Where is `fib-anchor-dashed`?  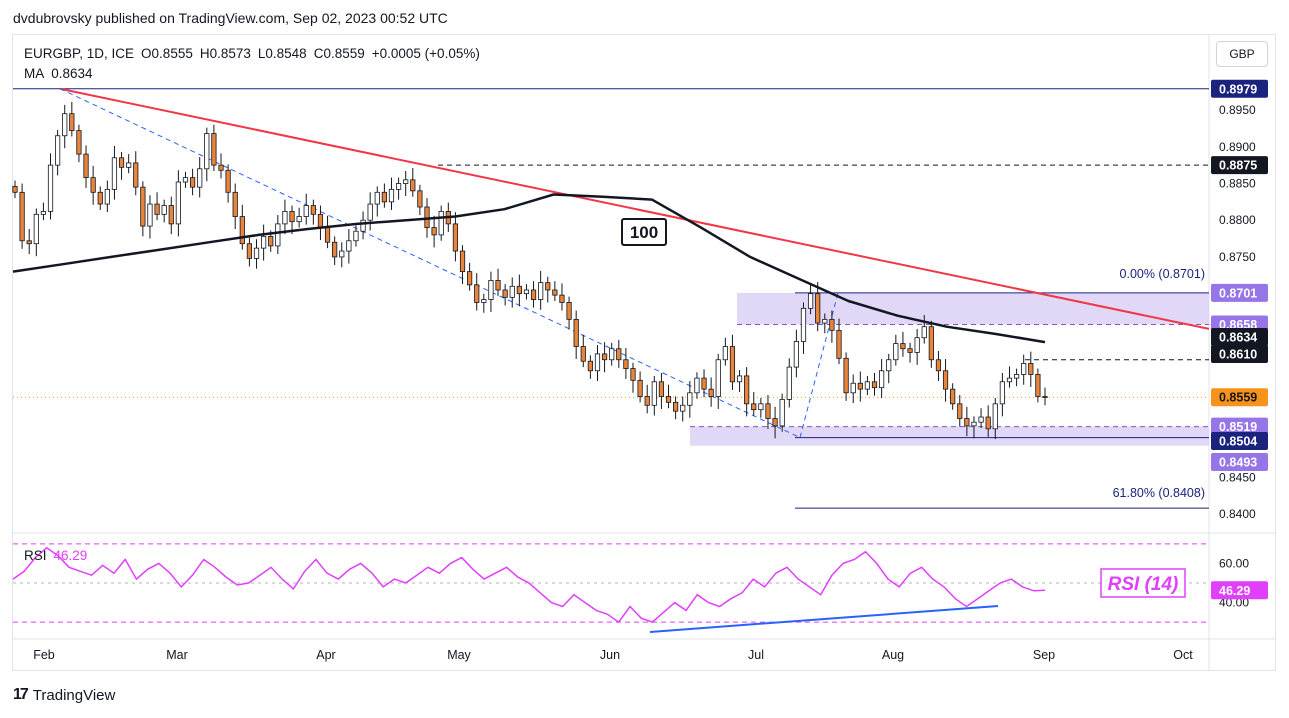
fib-anchor-dashed is located at coordinates (819, 365).